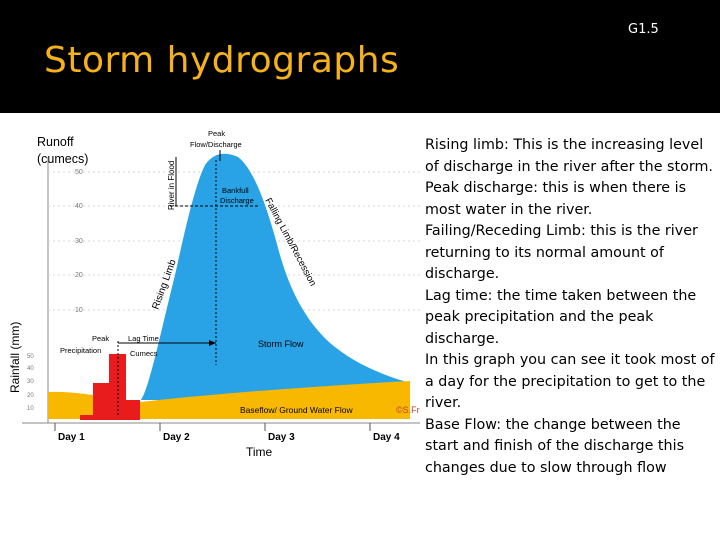 The image size is (720, 540). I want to click on lag-time-label: Lag Time, so click(143, 338).